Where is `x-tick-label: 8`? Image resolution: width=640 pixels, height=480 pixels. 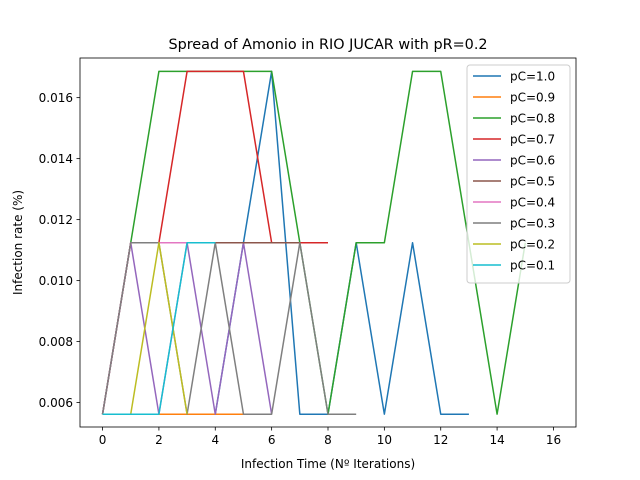 x-tick-label: 8 is located at coordinates (328, 440).